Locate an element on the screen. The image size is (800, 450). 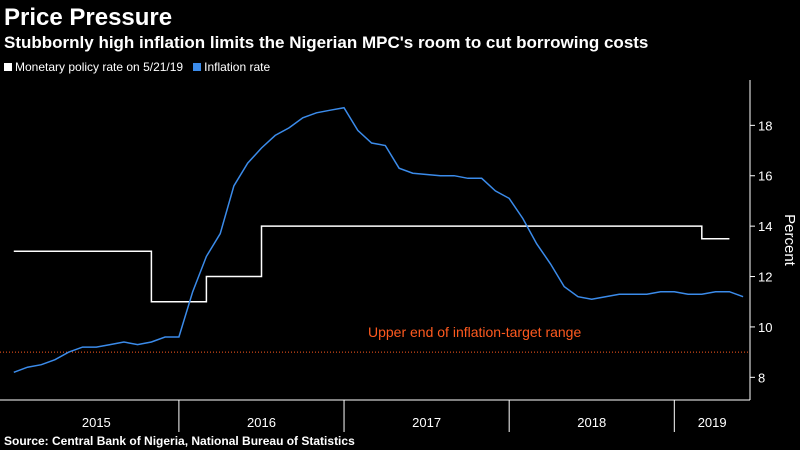
chart-title: Price Pressure is located at coordinates (88, 17).